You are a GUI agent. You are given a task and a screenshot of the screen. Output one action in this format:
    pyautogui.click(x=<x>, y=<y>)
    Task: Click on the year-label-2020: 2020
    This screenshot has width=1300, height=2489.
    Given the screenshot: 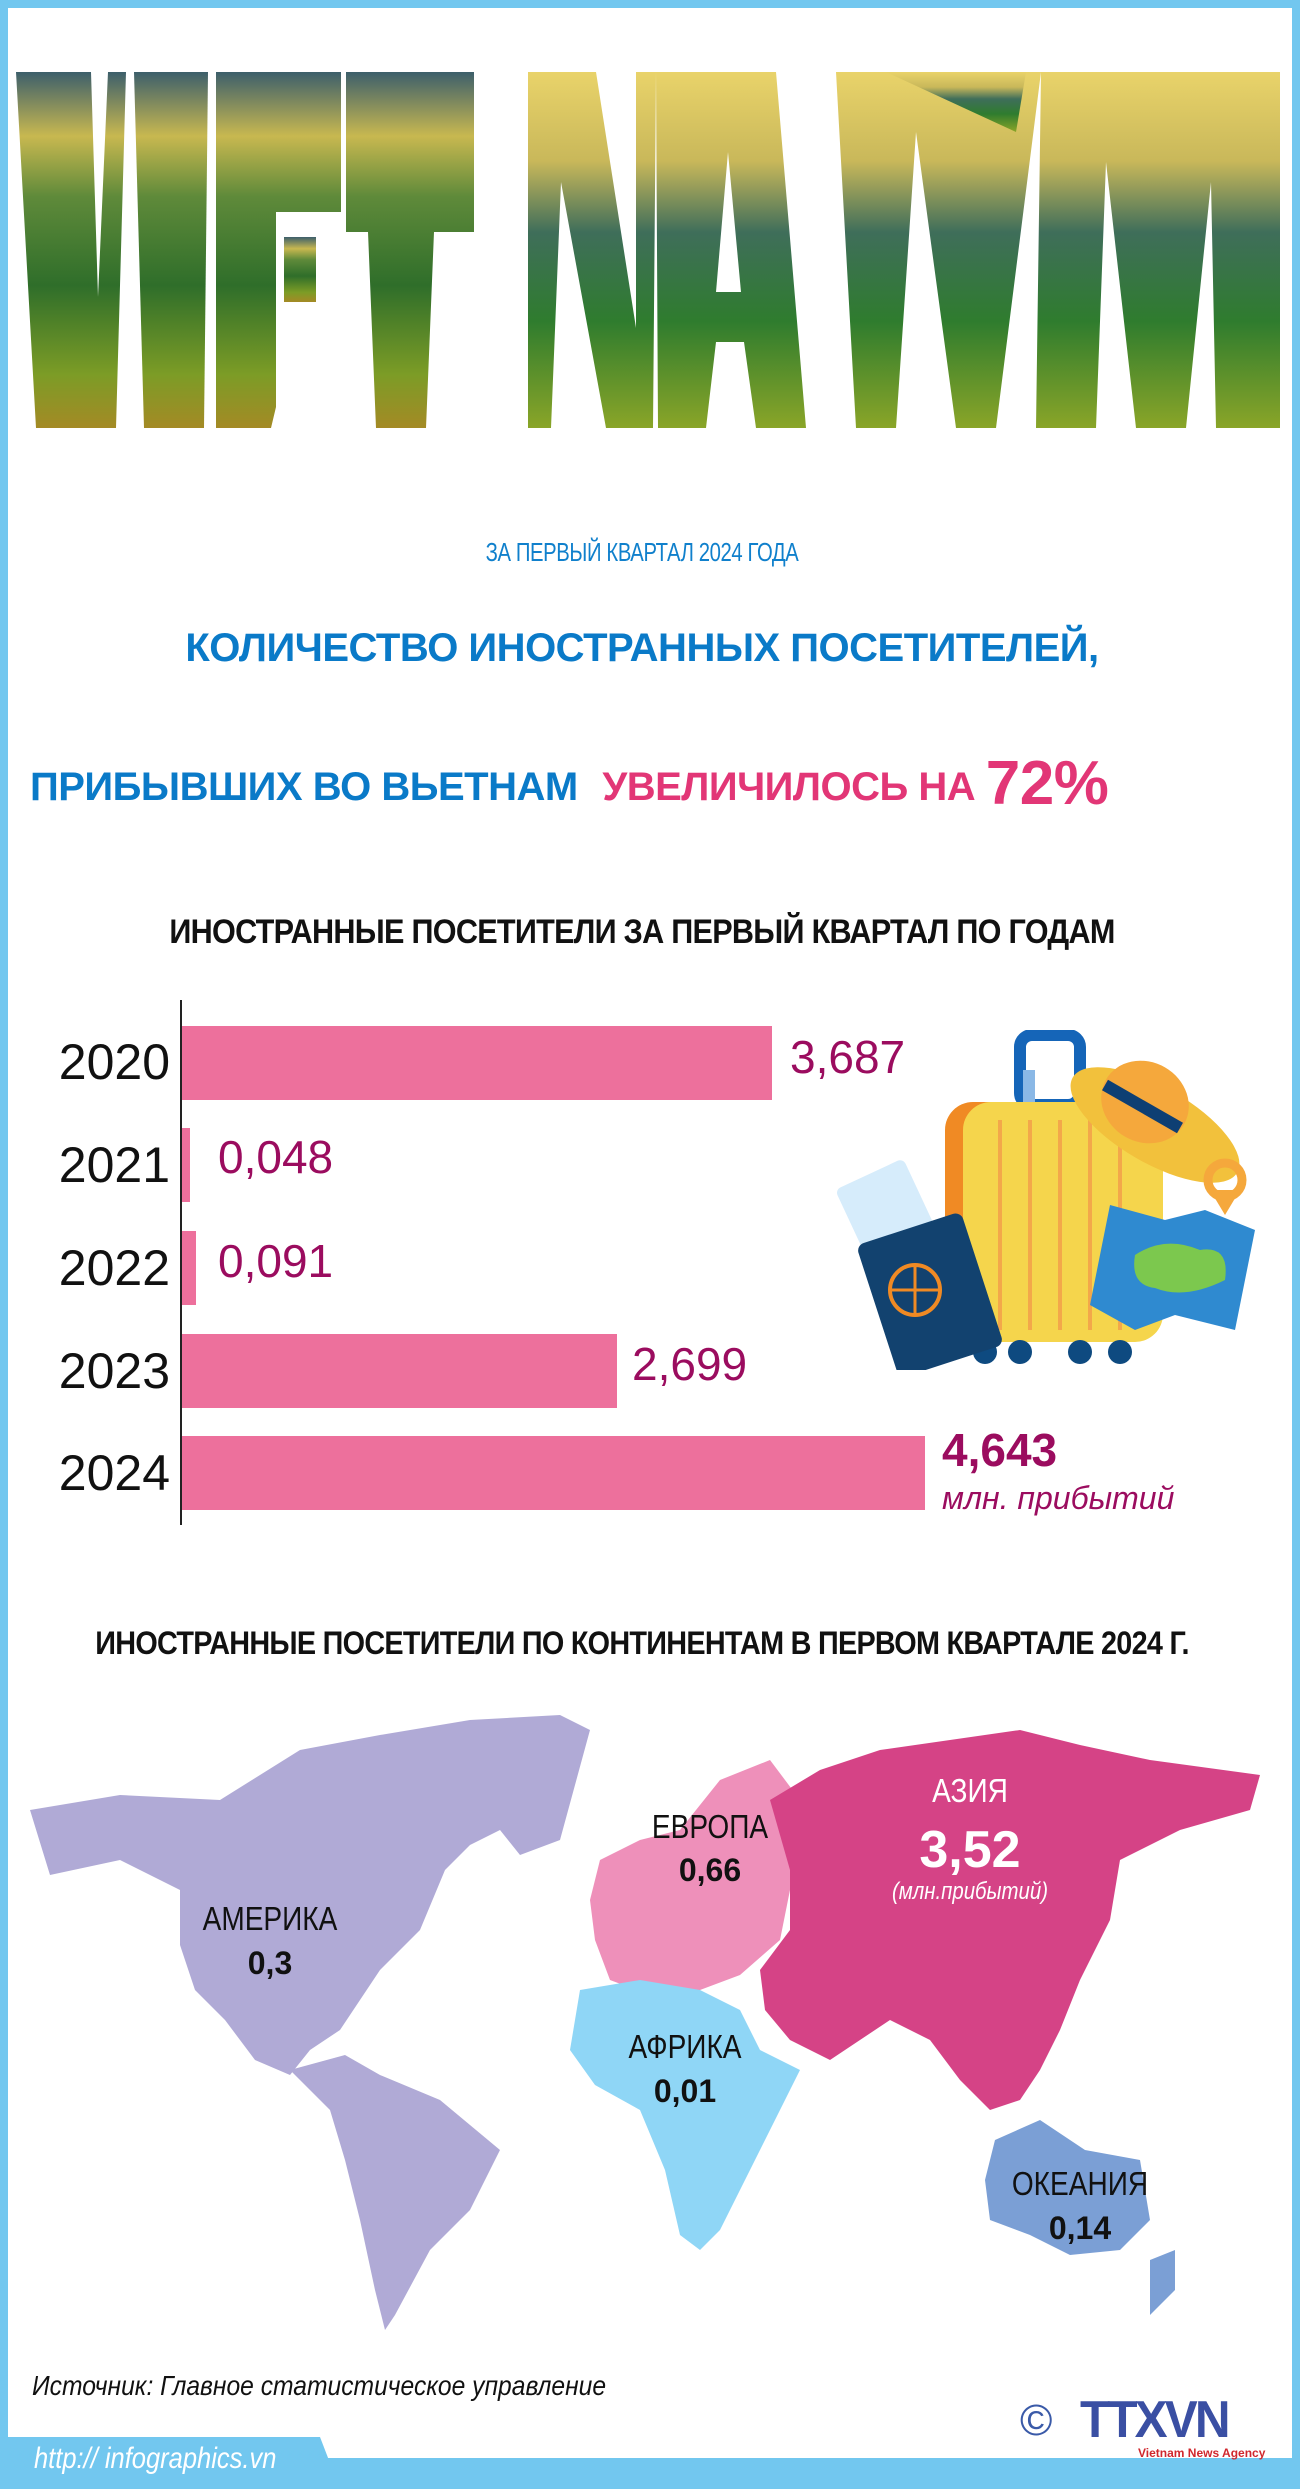 What is the action you would take?
    pyautogui.click(x=114, y=1062)
    